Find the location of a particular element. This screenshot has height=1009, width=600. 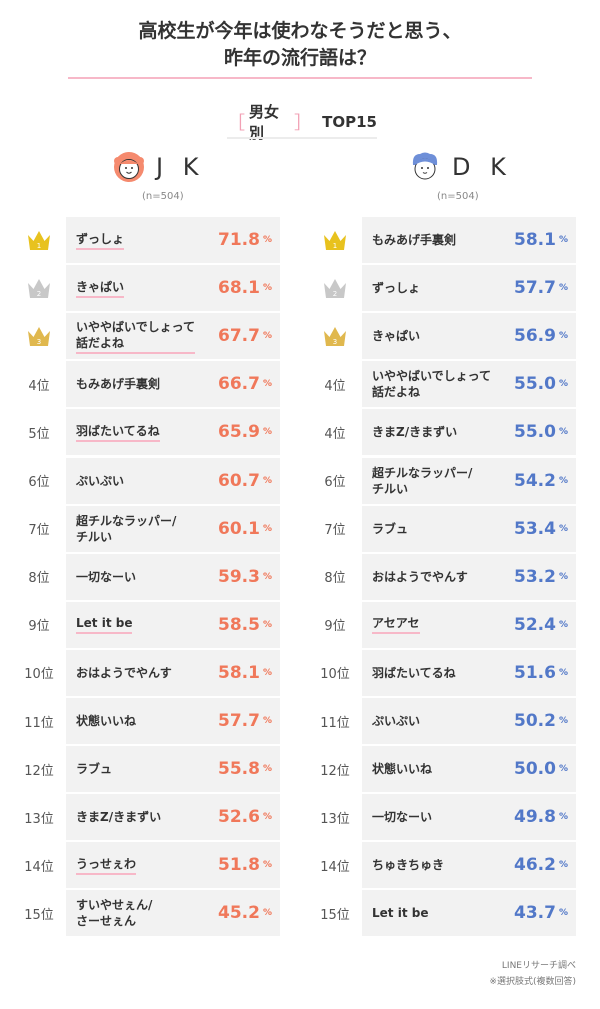

jk-n: (n=504) is located at coordinates (163, 196).